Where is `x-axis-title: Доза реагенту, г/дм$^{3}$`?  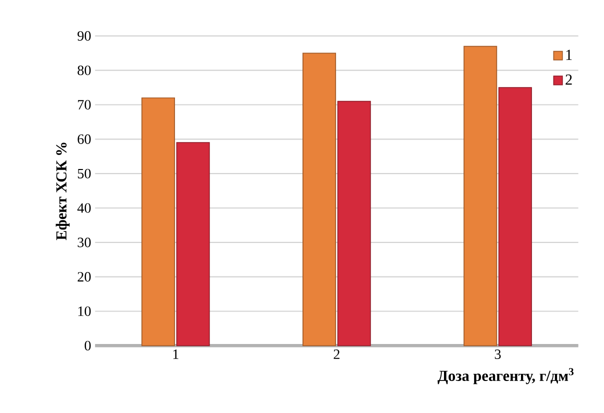
x-axis-title: Доза реагенту, г/дм$^{3}$ is located at coordinates (506, 376).